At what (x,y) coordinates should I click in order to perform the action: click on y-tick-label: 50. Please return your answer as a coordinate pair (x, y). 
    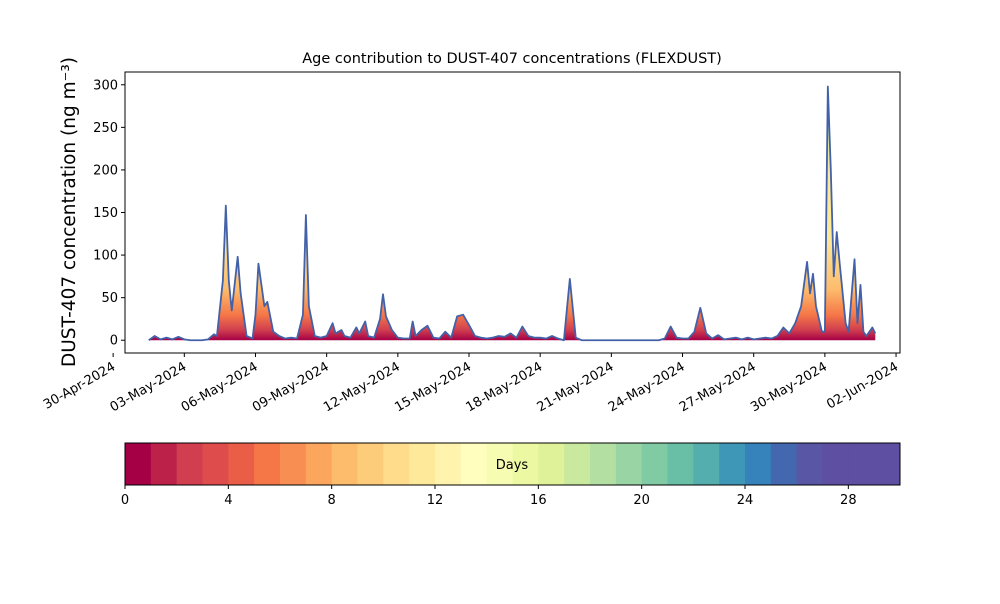
    Looking at the image, I should click on (109, 298).